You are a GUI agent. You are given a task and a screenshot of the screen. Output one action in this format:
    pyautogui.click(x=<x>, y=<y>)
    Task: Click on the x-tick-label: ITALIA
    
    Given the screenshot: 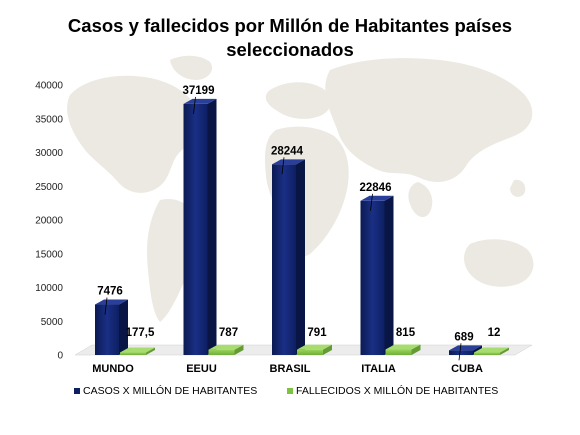 What is the action you would take?
    pyautogui.click(x=378, y=369)
    